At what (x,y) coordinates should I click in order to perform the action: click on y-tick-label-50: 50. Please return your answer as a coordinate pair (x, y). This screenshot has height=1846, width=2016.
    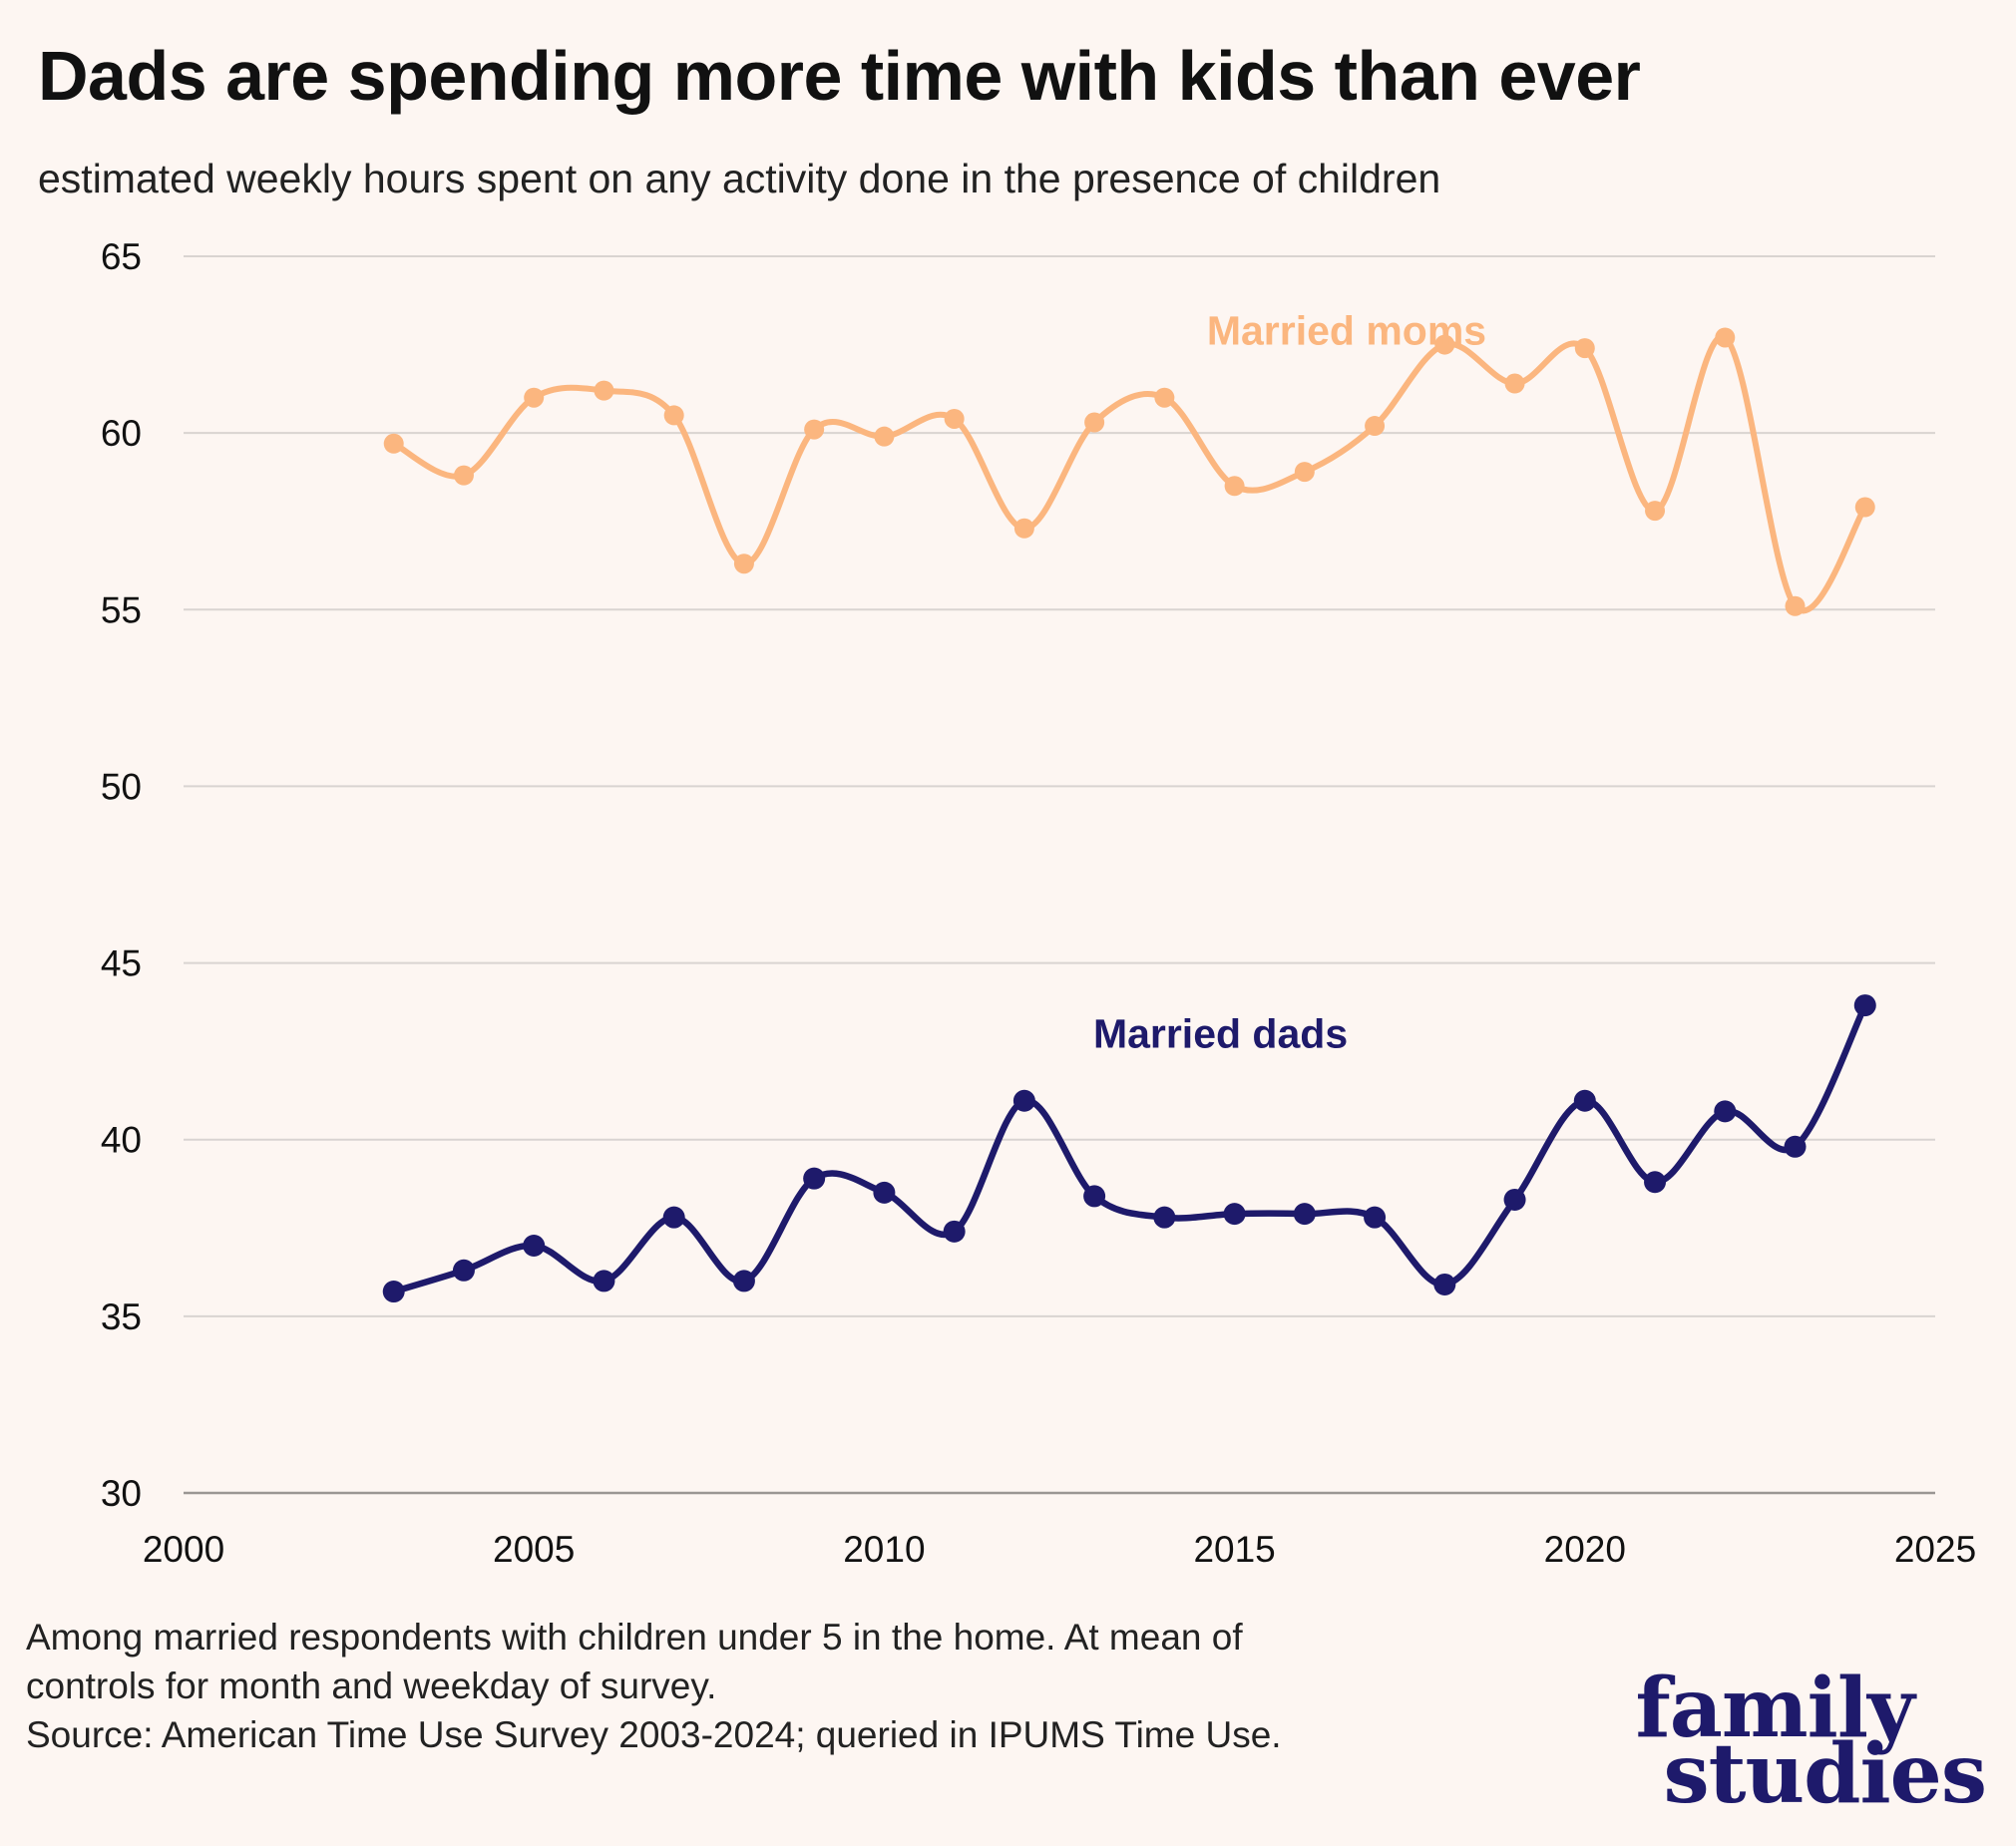
    Looking at the image, I should click on (122, 786).